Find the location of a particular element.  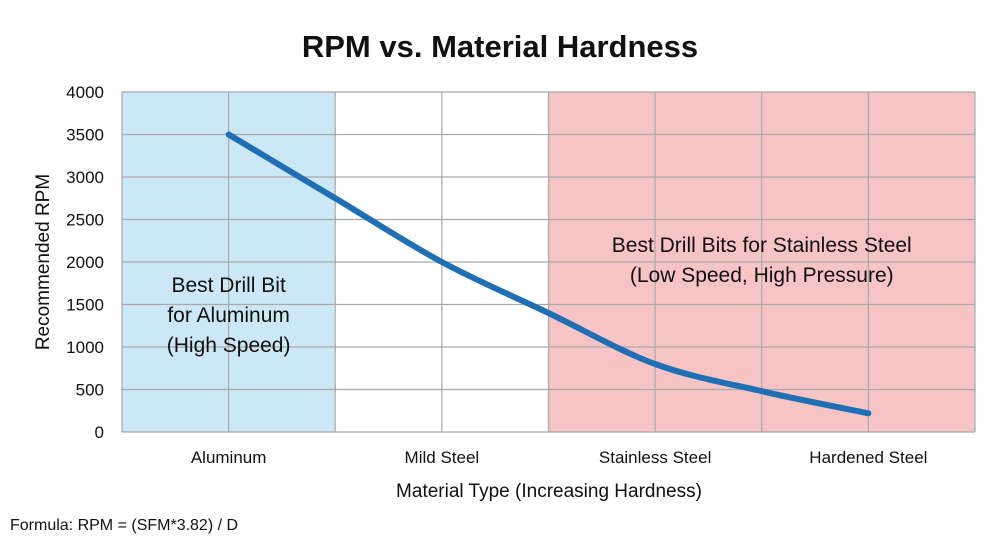

x-tick-label: Stainless Steel is located at coordinates (655, 457).